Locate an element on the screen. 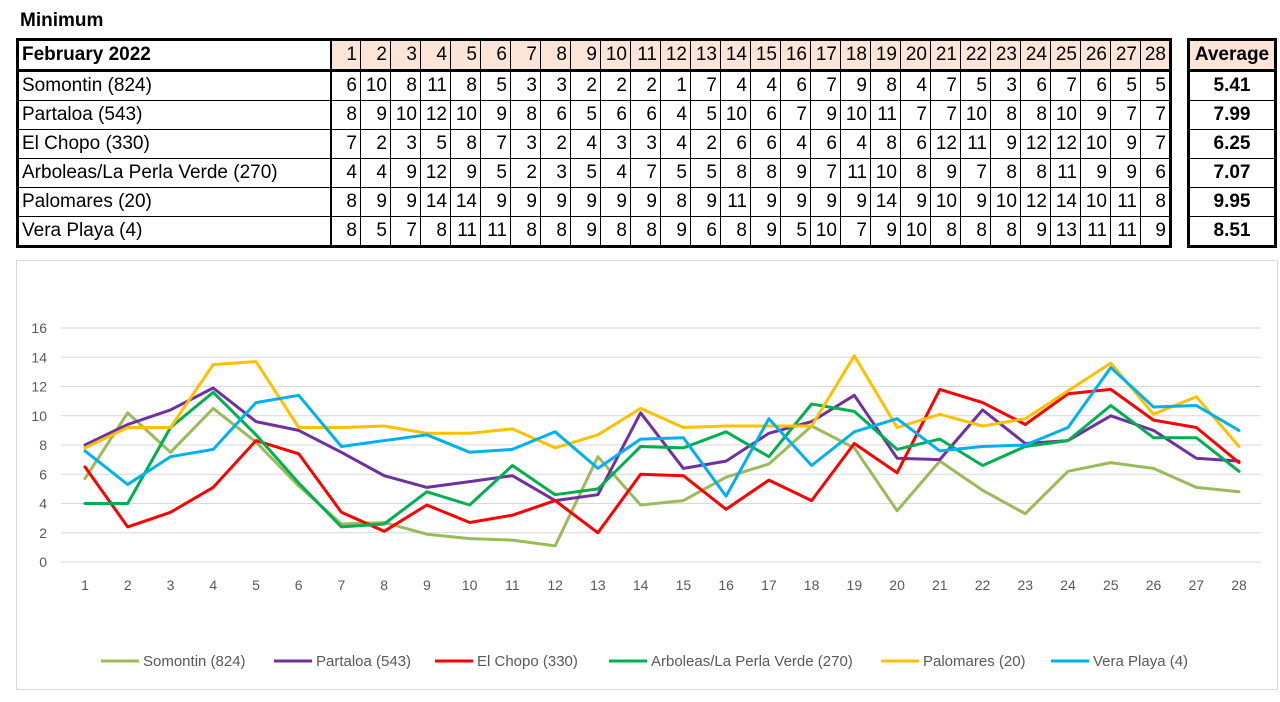 Image resolution: width=1280 pixels, height=702 pixels. x-tick-label: 16 is located at coordinates (726, 585).